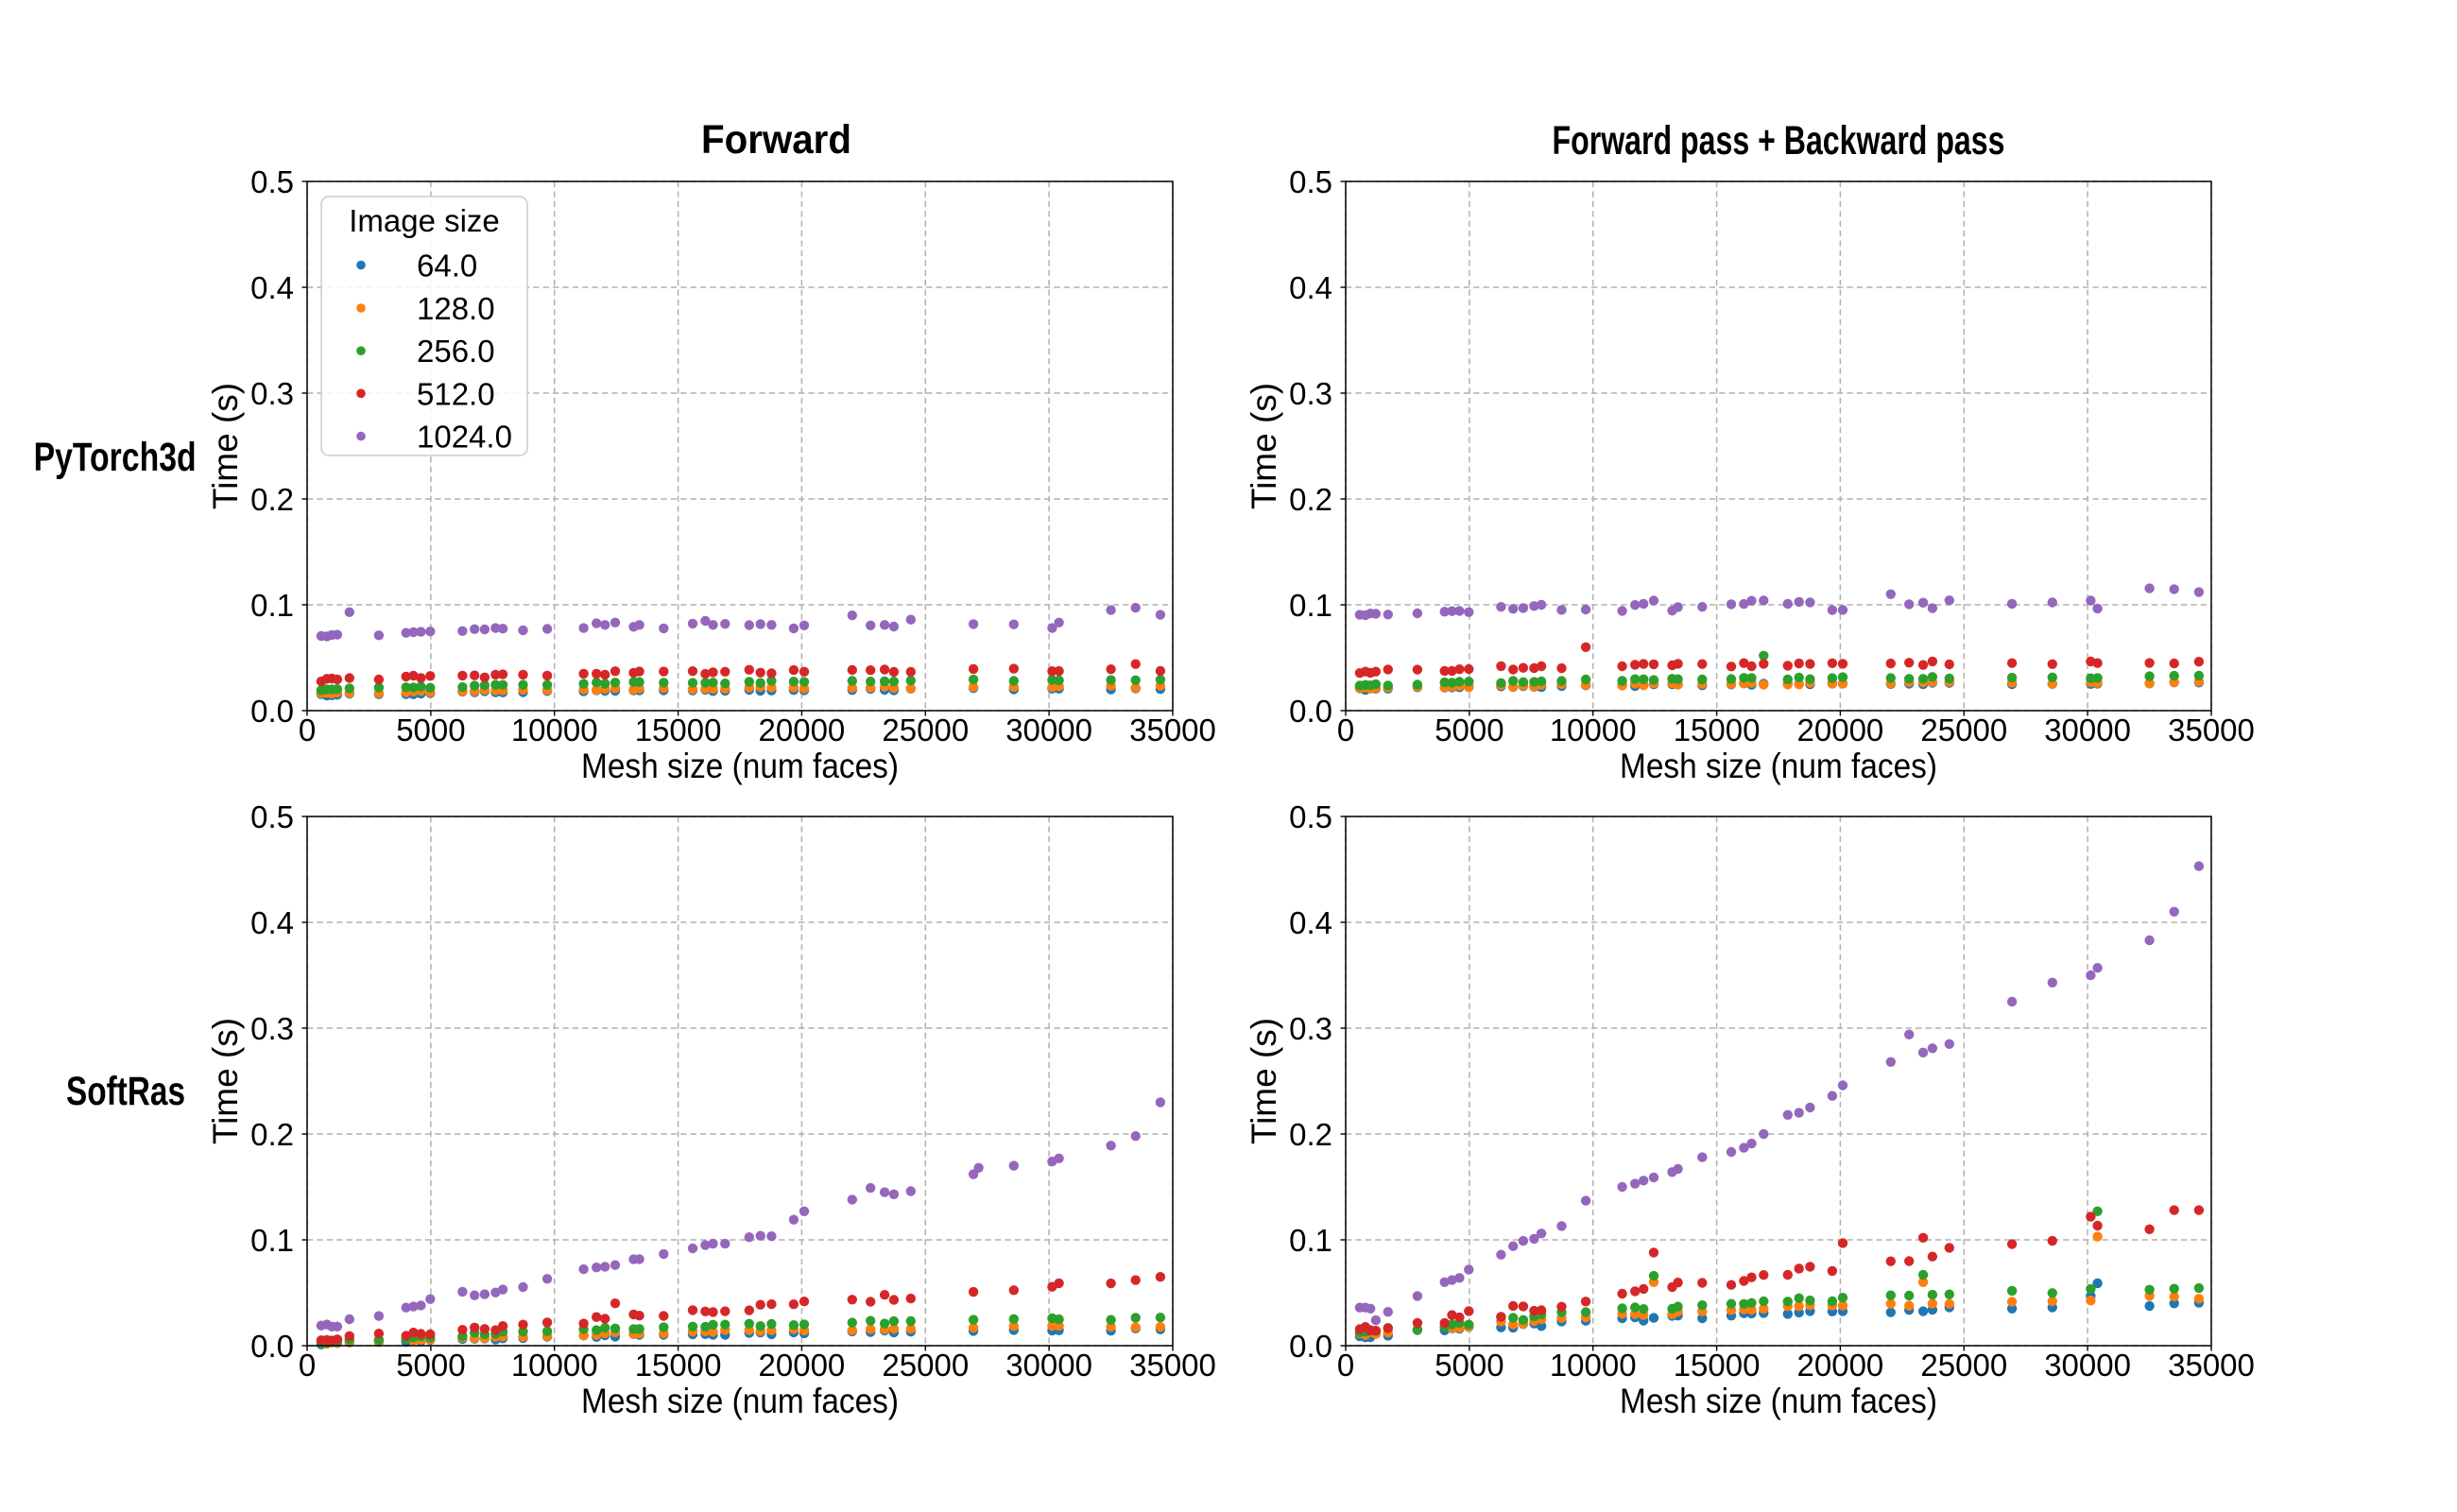 The image size is (2457, 1512). What do you see at coordinates (447, 266) in the screenshot?
I see `svg-text: 64.0` at bounding box center [447, 266].